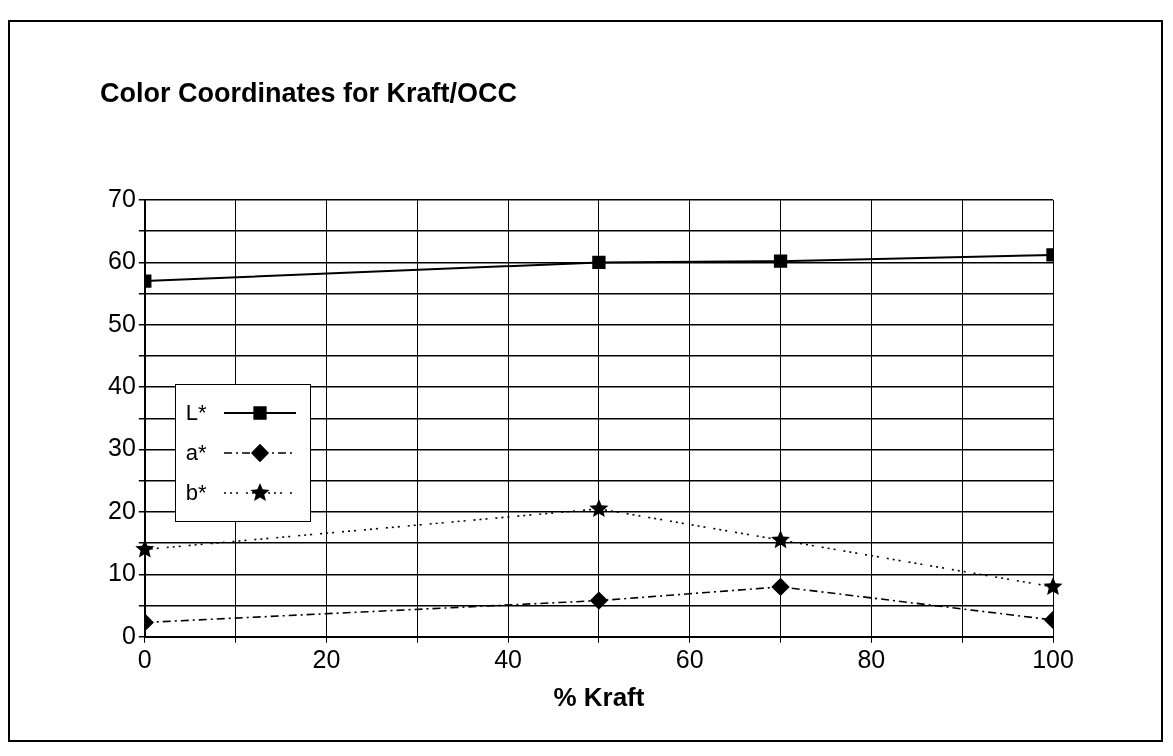 The width and height of the screenshot is (1173, 756). Describe the element at coordinates (196, 493) in the screenshot. I see `legend-label: b*` at that location.